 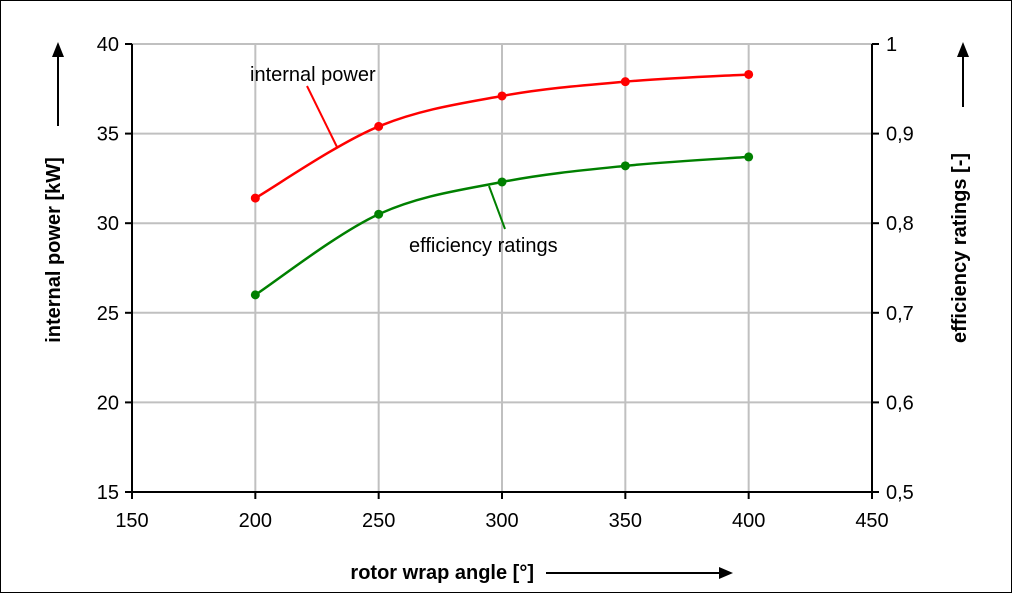 What do you see at coordinates (960, 248) in the screenshot?
I see `y-axis-title-right: efficiency ratings [-]` at bounding box center [960, 248].